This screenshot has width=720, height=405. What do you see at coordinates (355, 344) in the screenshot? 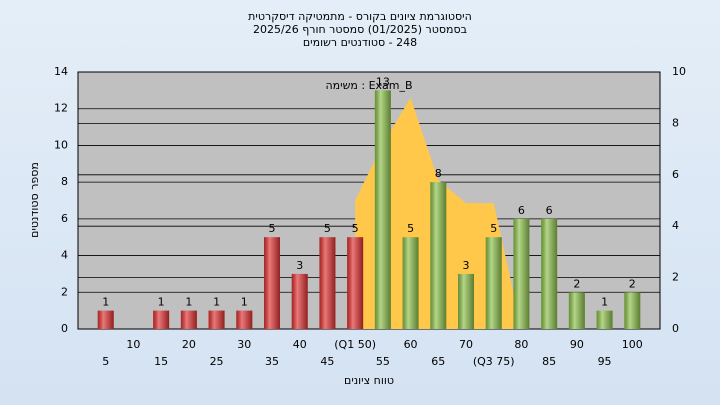
I see `x-tick-label: (Q1 50)` at bounding box center [355, 344].